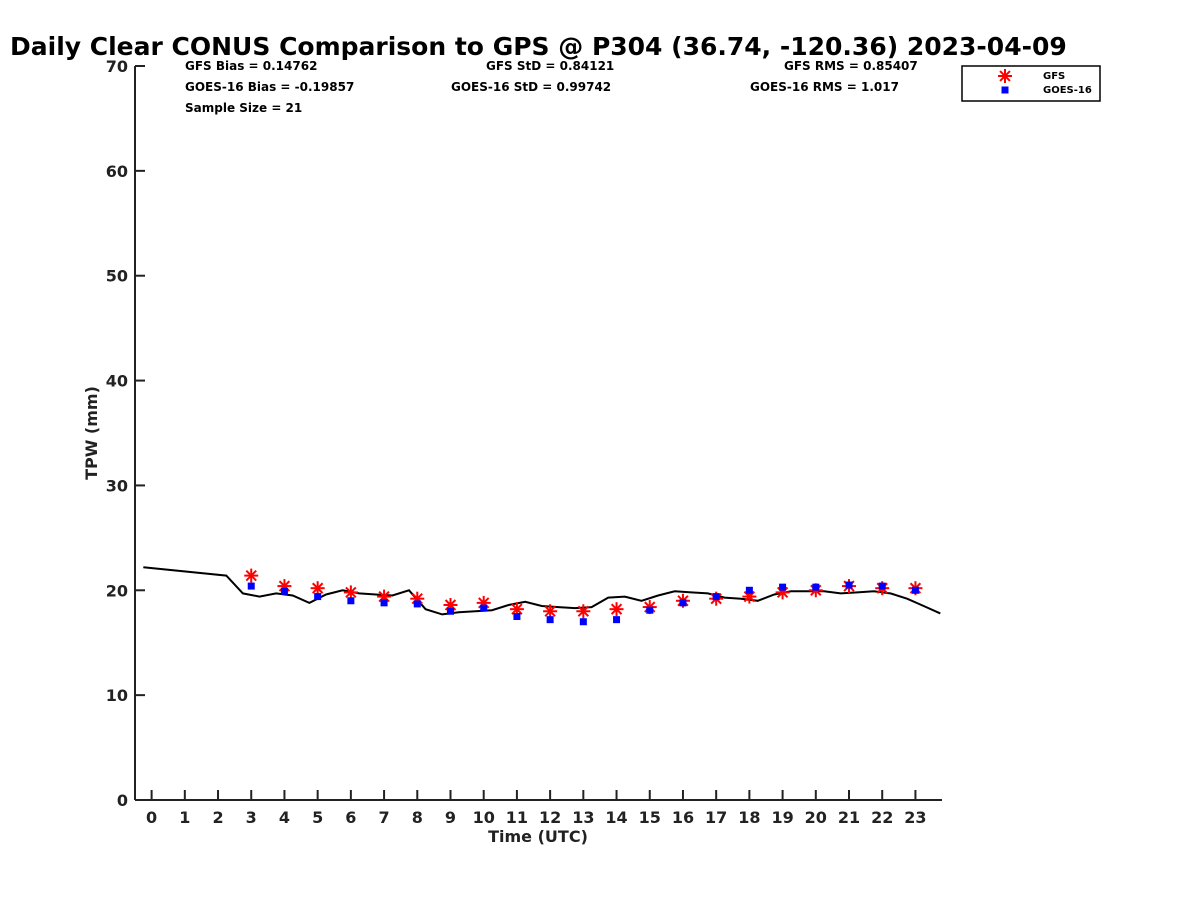  I want to click on x-tick-label: 1, so click(184, 817).